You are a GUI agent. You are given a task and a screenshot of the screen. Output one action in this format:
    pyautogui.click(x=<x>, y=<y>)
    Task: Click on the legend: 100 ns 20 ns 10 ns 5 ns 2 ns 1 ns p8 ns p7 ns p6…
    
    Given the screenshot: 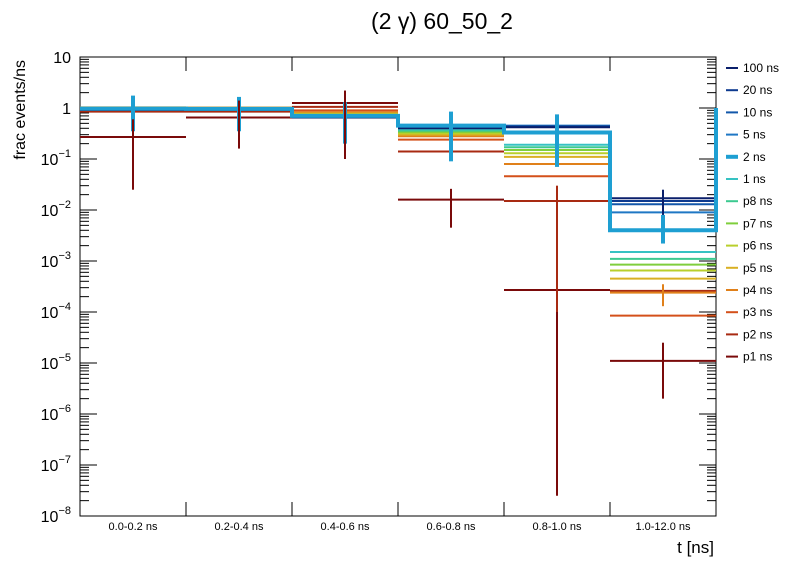 What is the action you would take?
    pyautogui.click(x=752, y=212)
    